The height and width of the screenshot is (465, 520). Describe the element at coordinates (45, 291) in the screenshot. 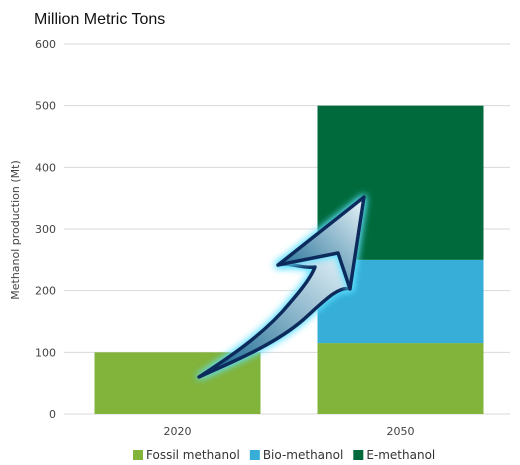

I see `y-tick-label: 200` at that location.